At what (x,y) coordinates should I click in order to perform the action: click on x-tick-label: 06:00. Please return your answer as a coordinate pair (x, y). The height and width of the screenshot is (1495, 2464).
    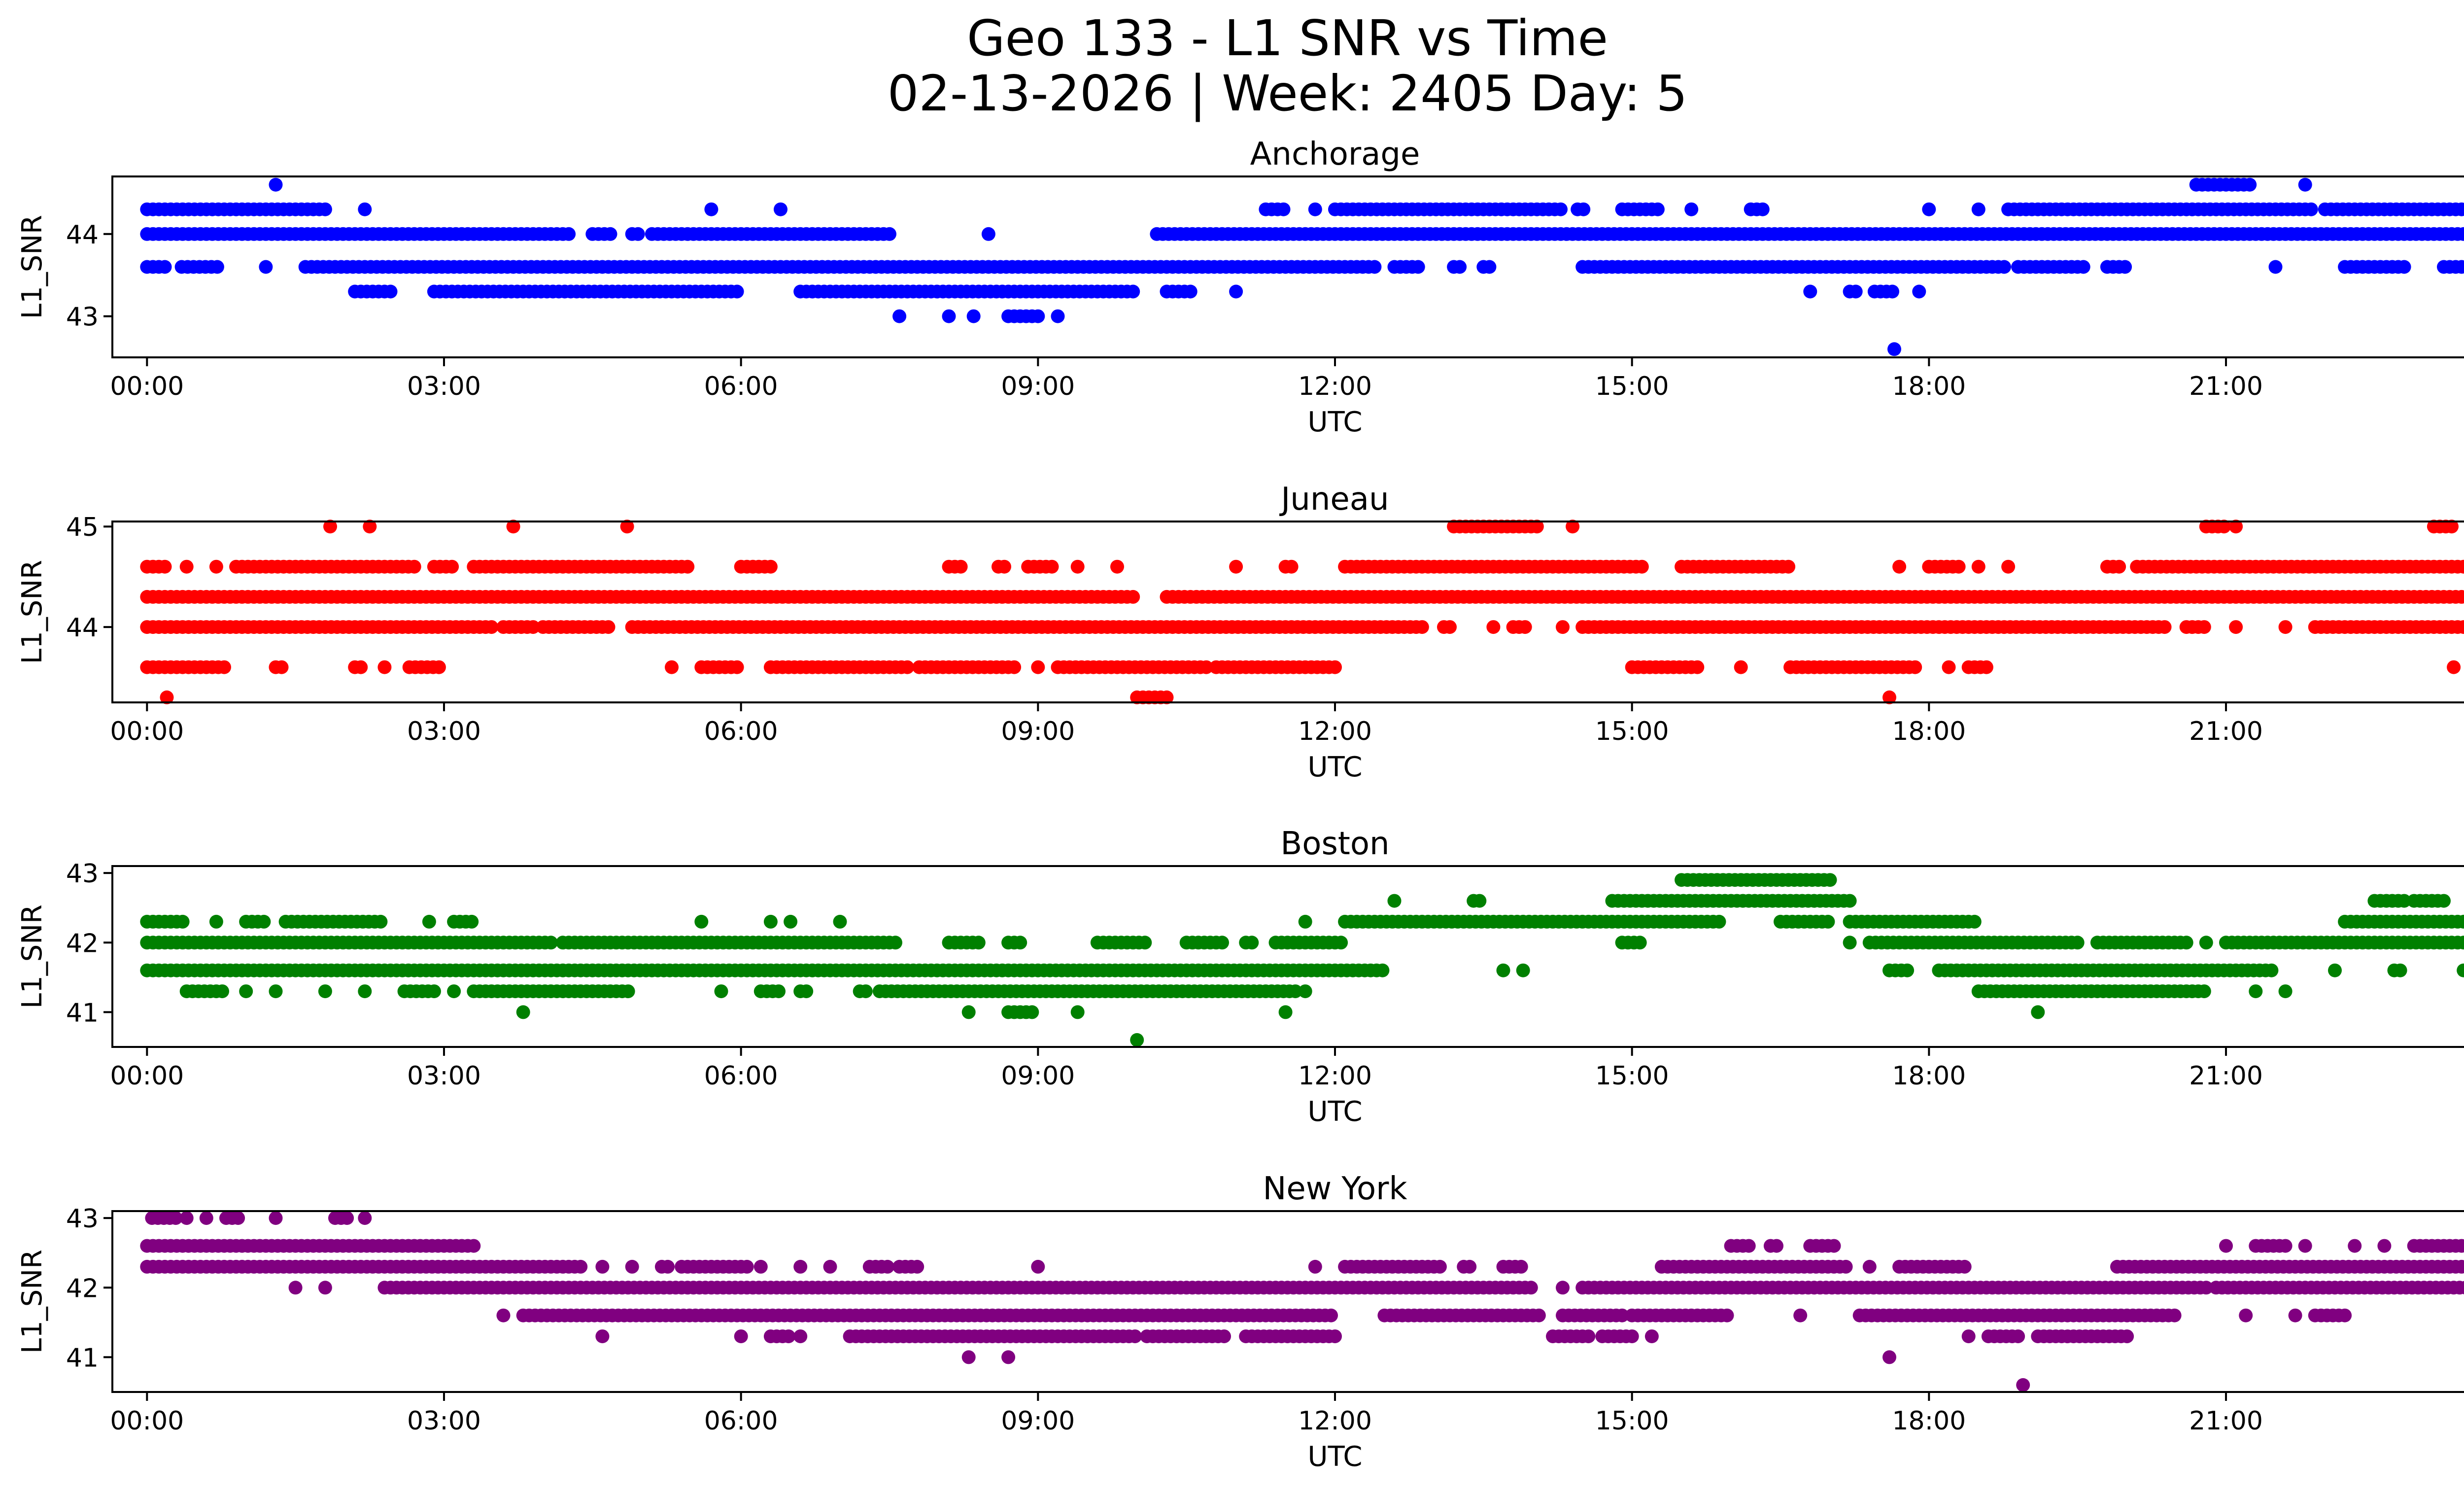
    Looking at the image, I should click on (741, 1421).